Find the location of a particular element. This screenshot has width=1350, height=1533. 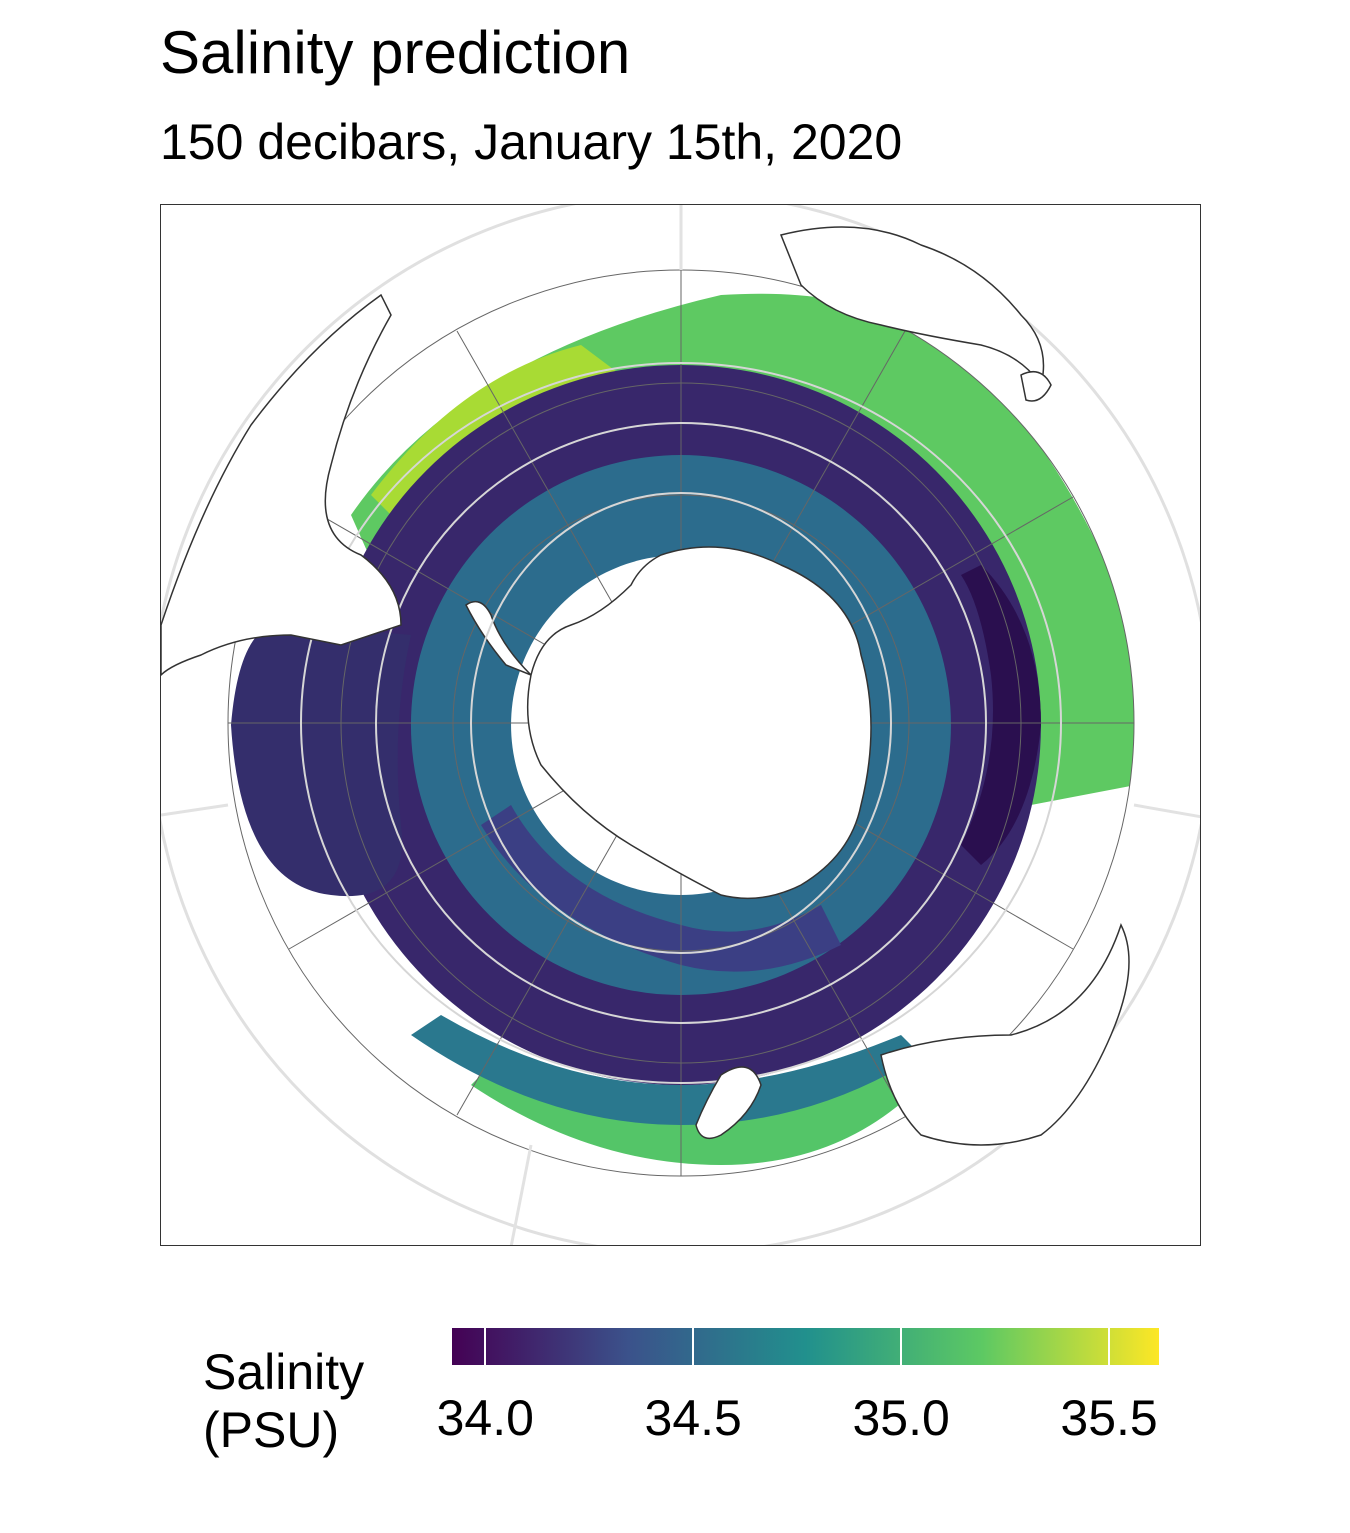

south-america-landmass is located at coordinates (281, 485).